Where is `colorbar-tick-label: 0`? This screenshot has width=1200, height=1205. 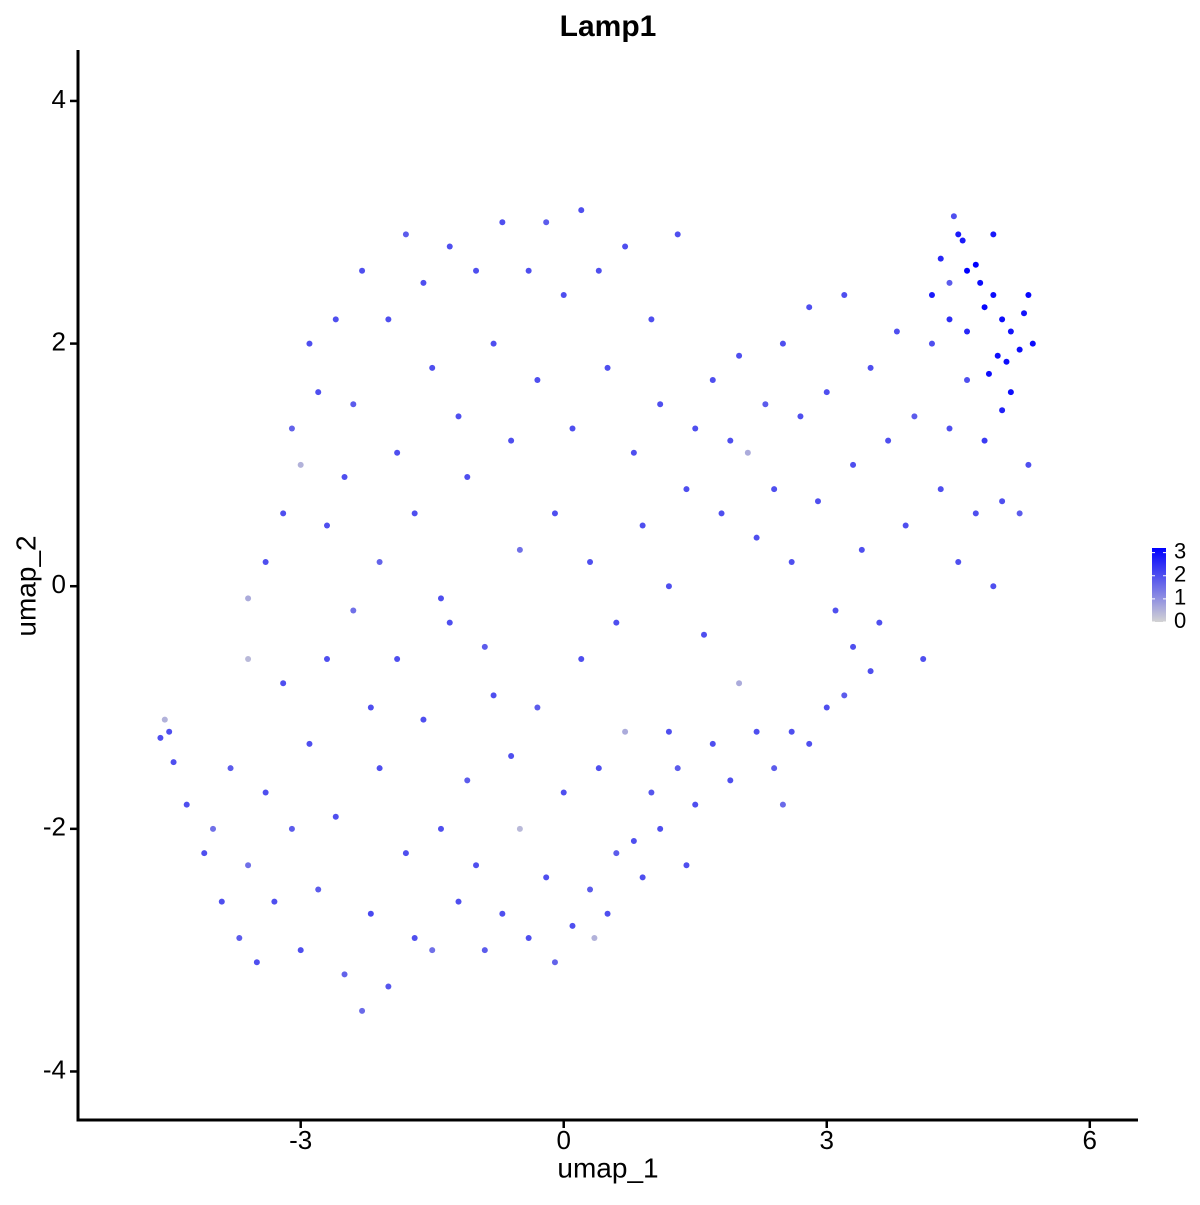
colorbar-tick-label: 0 is located at coordinates (1180, 620).